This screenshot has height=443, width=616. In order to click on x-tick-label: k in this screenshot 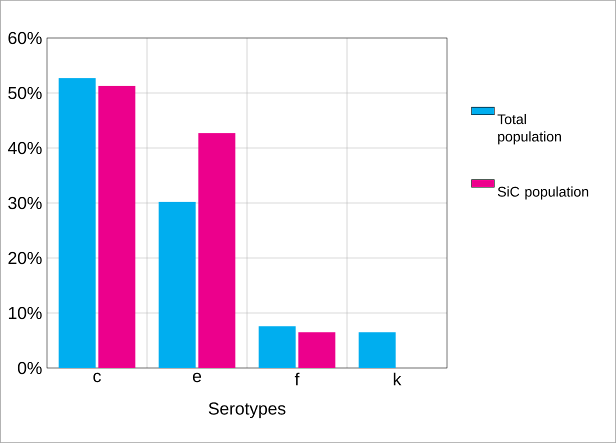, I will do `click(398, 379)`.